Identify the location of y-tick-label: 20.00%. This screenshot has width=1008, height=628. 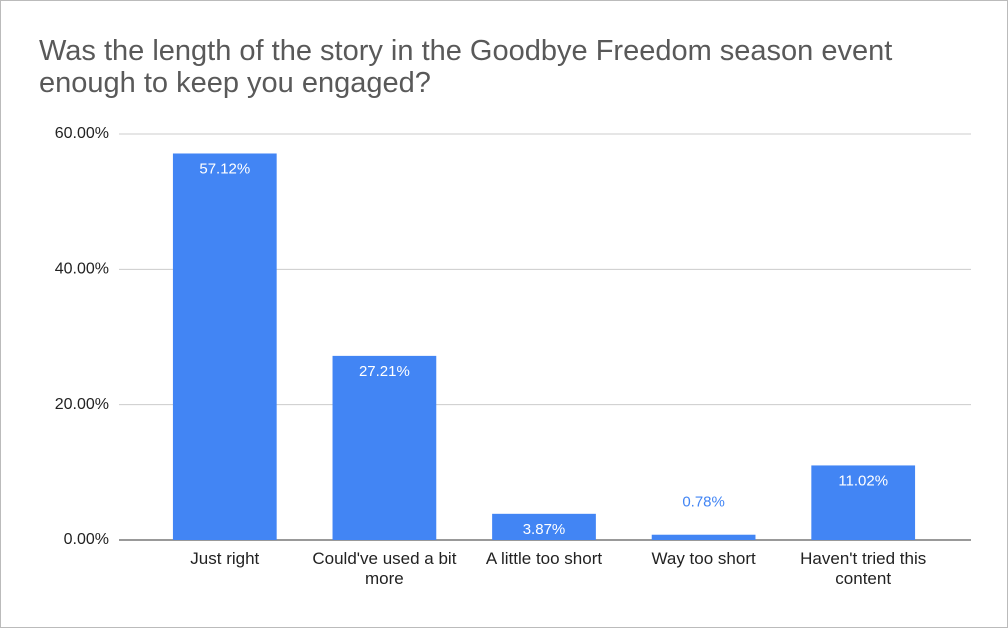
(82, 404).